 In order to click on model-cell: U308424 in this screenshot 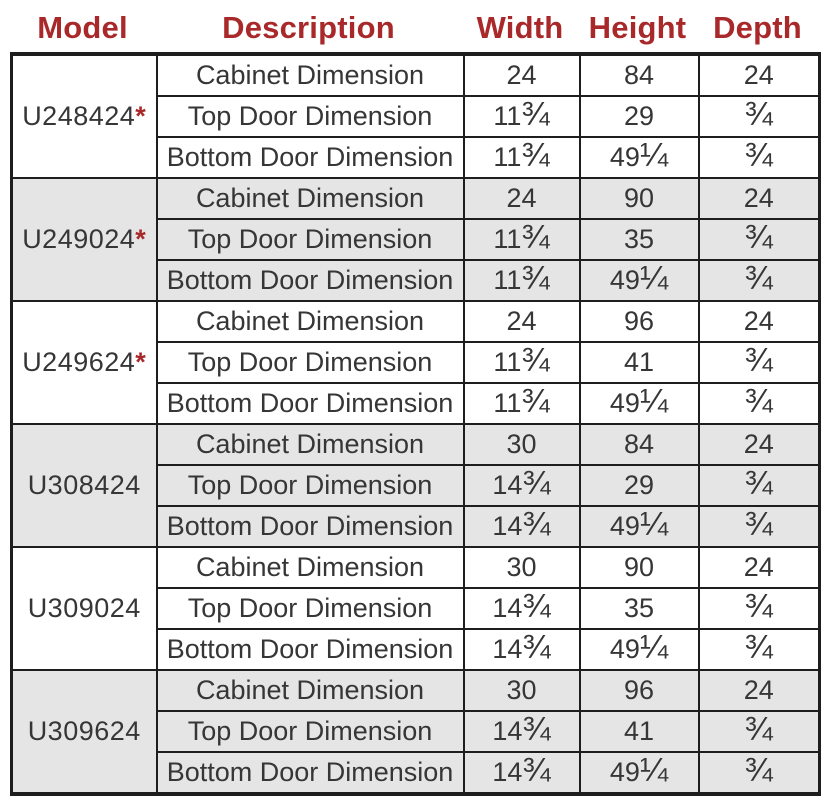, I will do `click(84, 485)`.